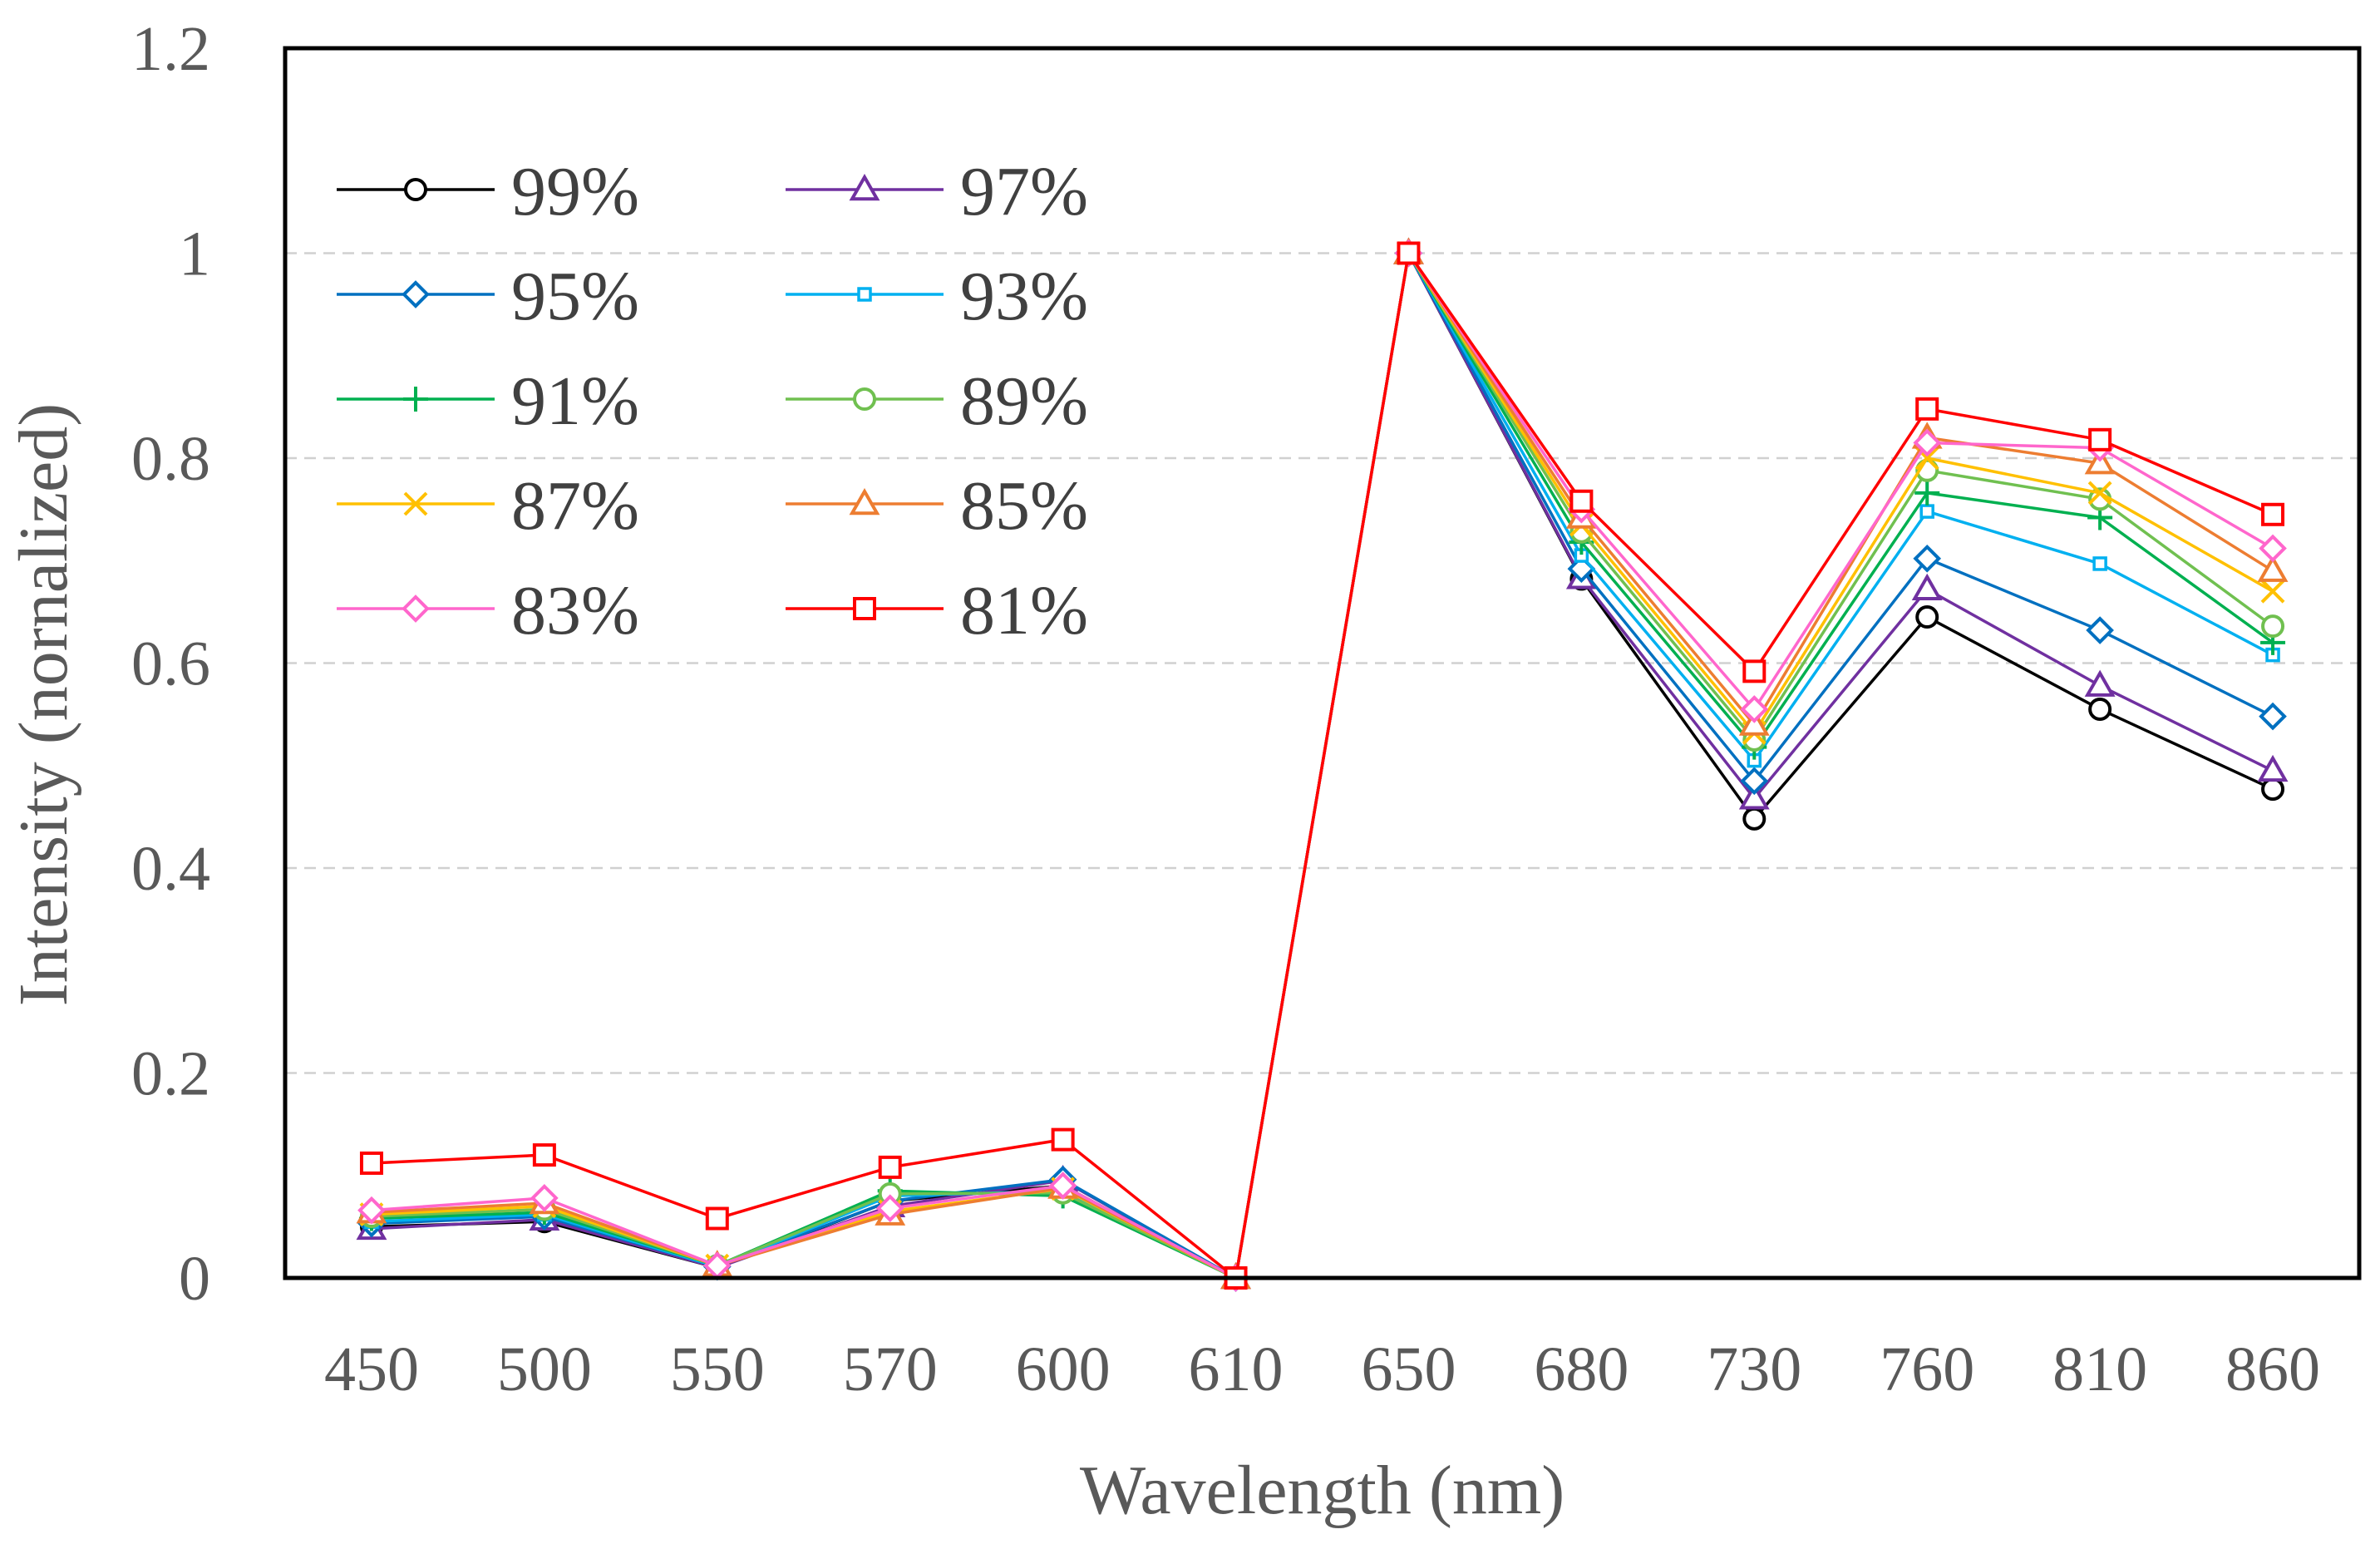  What do you see at coordinates (718, 1369) in the screenshot?
I see `x-tick-label-550: 550` at bounding box center [718, 1369].